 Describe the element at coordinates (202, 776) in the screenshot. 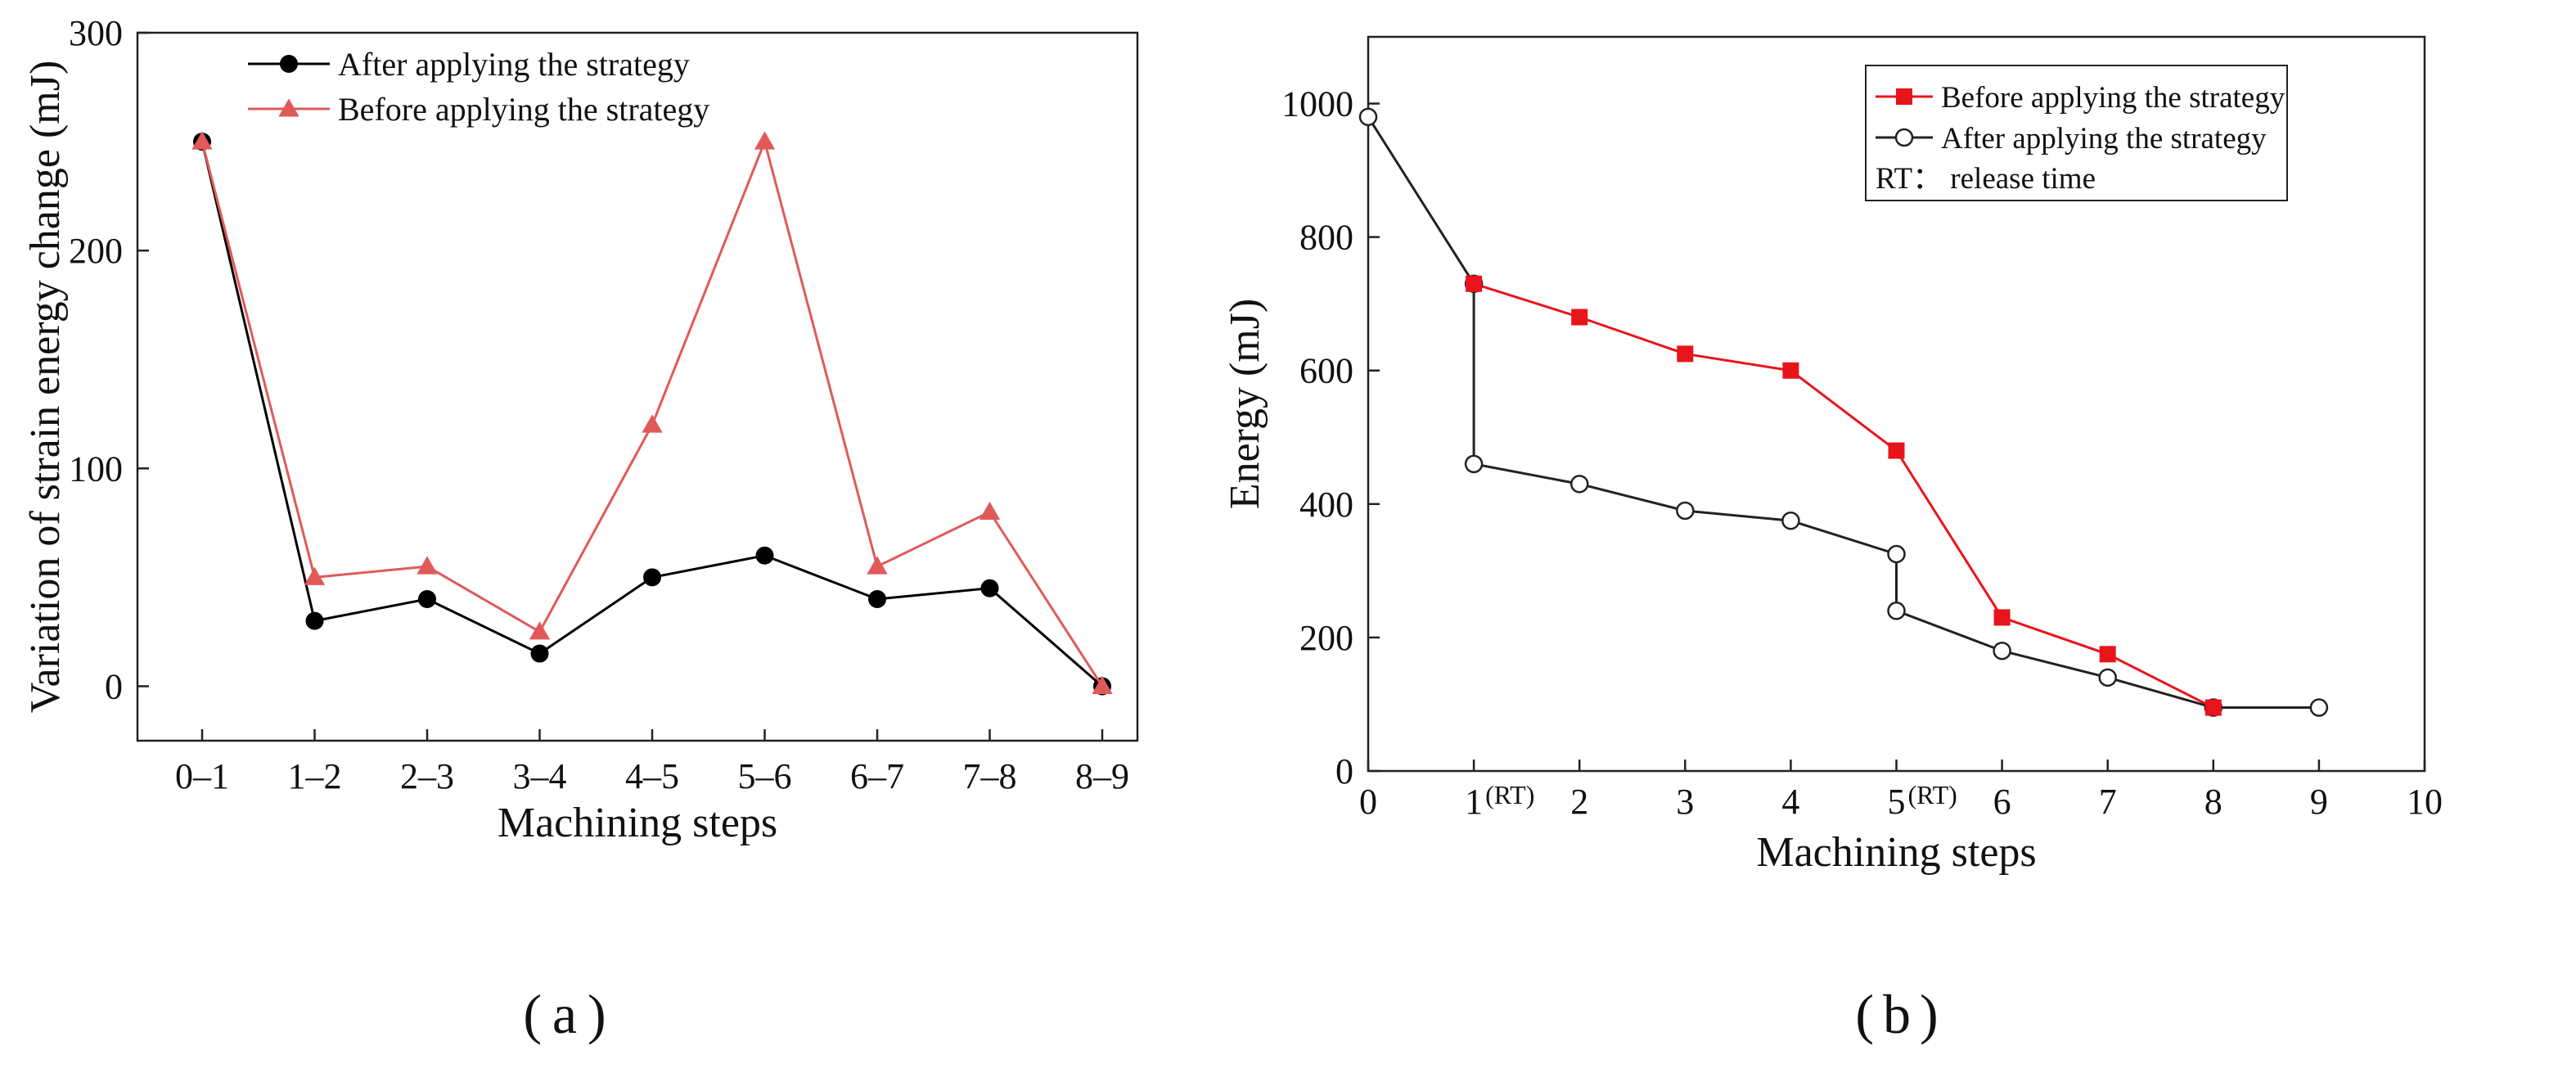

I see `x-tick-label: 0–1` at that location.